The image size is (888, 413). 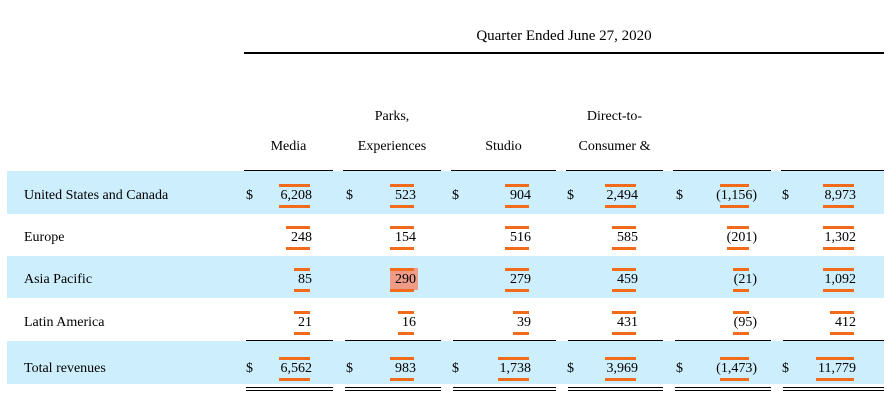 What do you see at coordinates (520, 237) in the screenshot?
I see `cell-value: 516` at bounding box center [520, 237].